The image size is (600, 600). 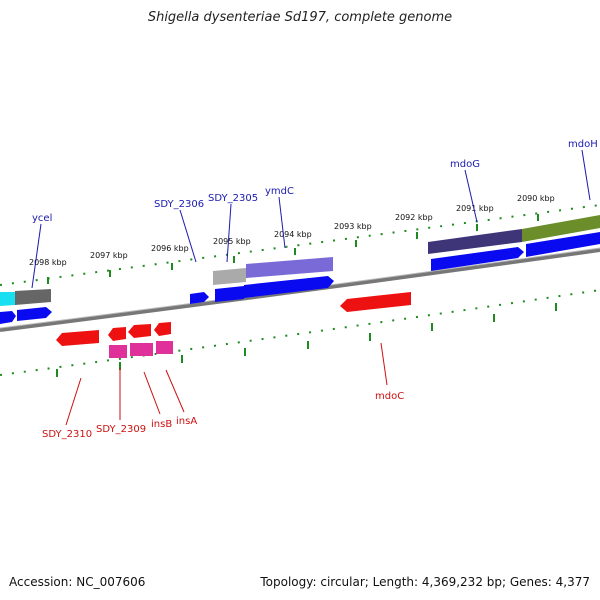 What do you see at coordinates (375, 302) in the screenshot?
I see `gene-mdoC` at bounding box center [375, 302].